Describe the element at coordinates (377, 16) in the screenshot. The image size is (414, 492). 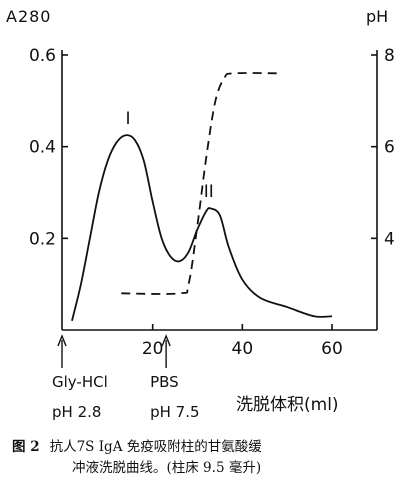
I see `right-axis-label: pH` at that location.